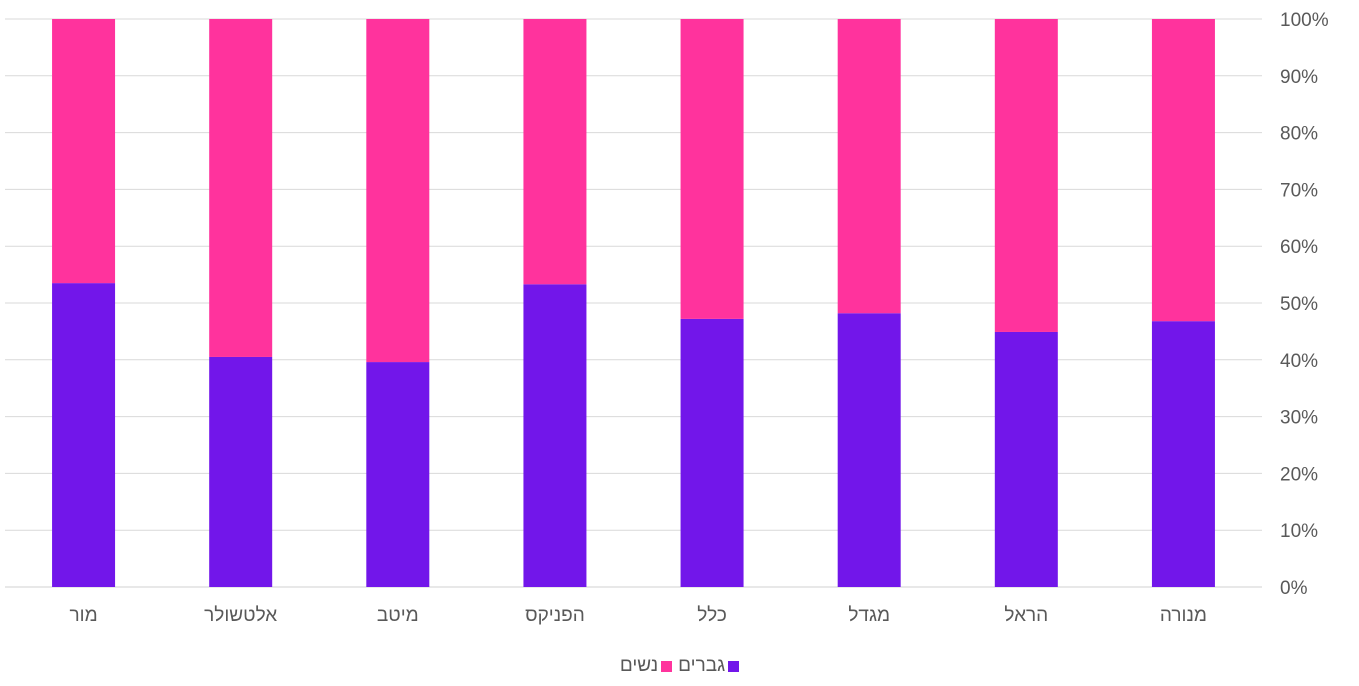 The height and width of the screenshot is (686, 1359). I want to click on y-tick-label: 0%, so click(1294, 588).